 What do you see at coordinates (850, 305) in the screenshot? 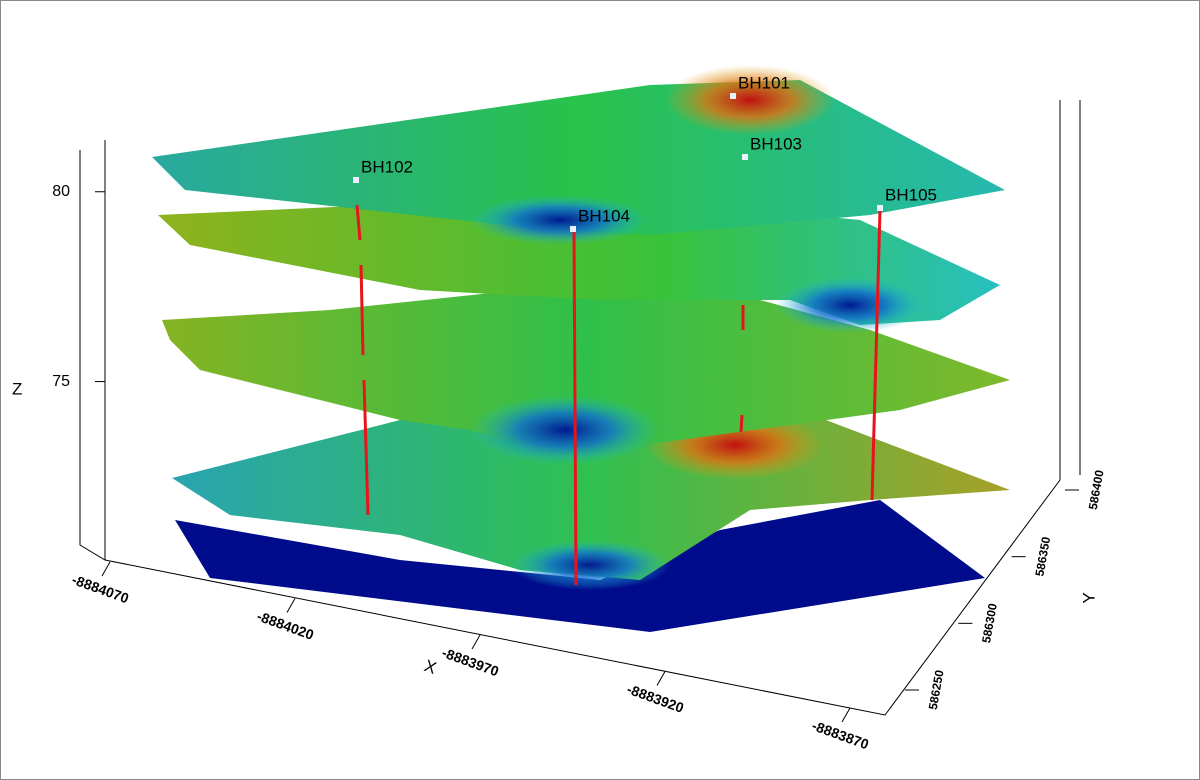
I see `surface-2-low` at bounding box center [850, 305].